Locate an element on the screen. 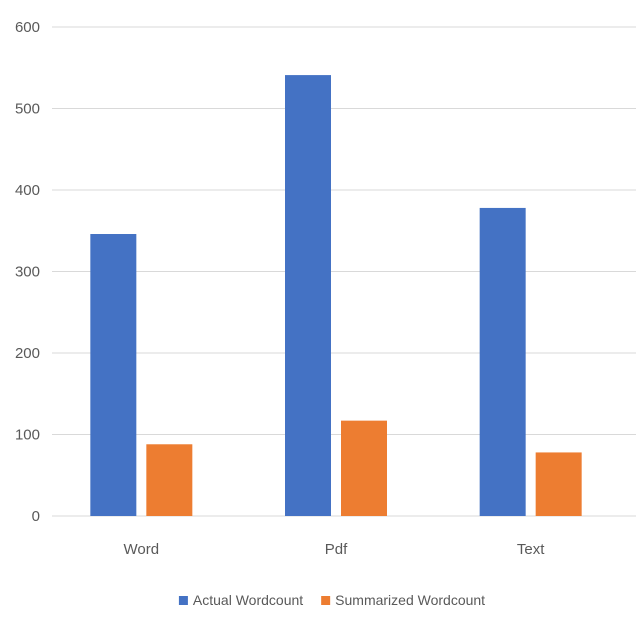  x-category-label-word: Word is located at coordinates (142, 549).